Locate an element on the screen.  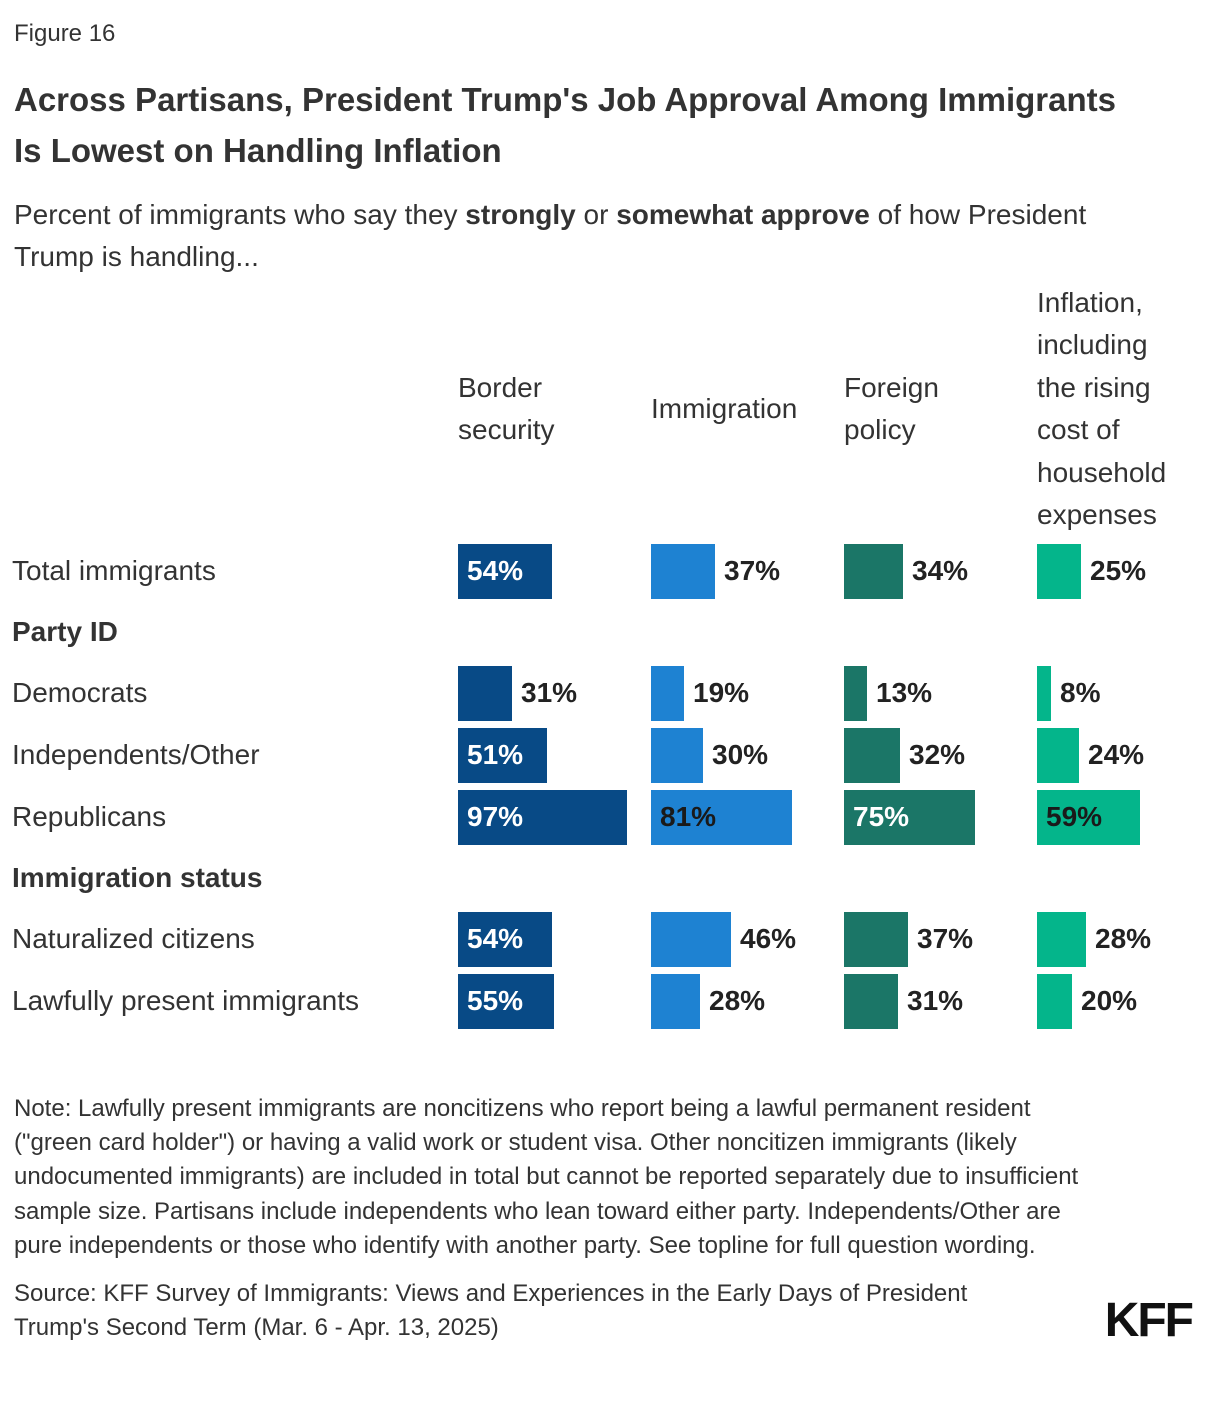
row-label: Total immigrants is located at coordinates (114, 571).